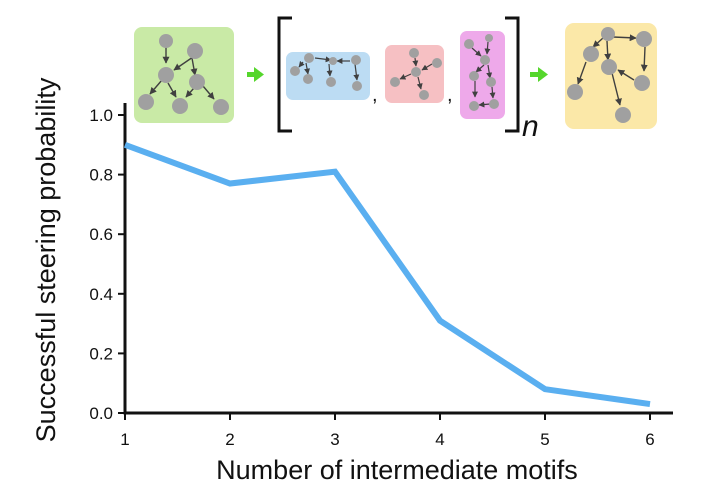 The image size is (705, 503). What do you see at coordinates (530, 126) in the screenshot?
I see `repeat-count-label: n` at bounding box center [530, 126].